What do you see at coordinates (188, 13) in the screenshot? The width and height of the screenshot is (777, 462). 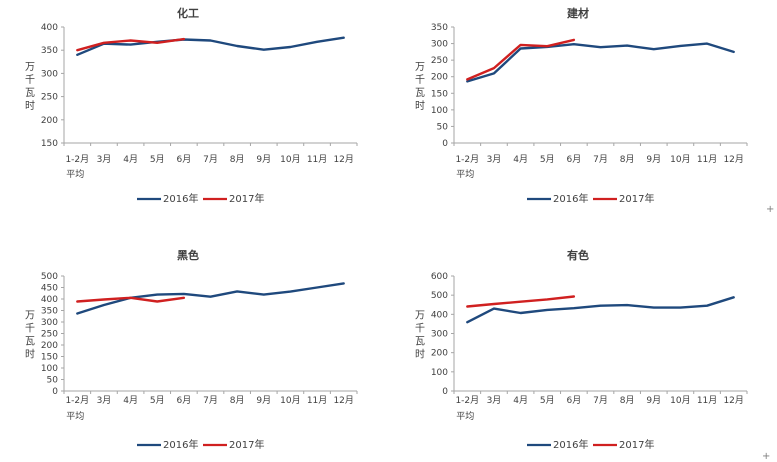 I see `chart-title: 化工` at bounding box center [188, 13].